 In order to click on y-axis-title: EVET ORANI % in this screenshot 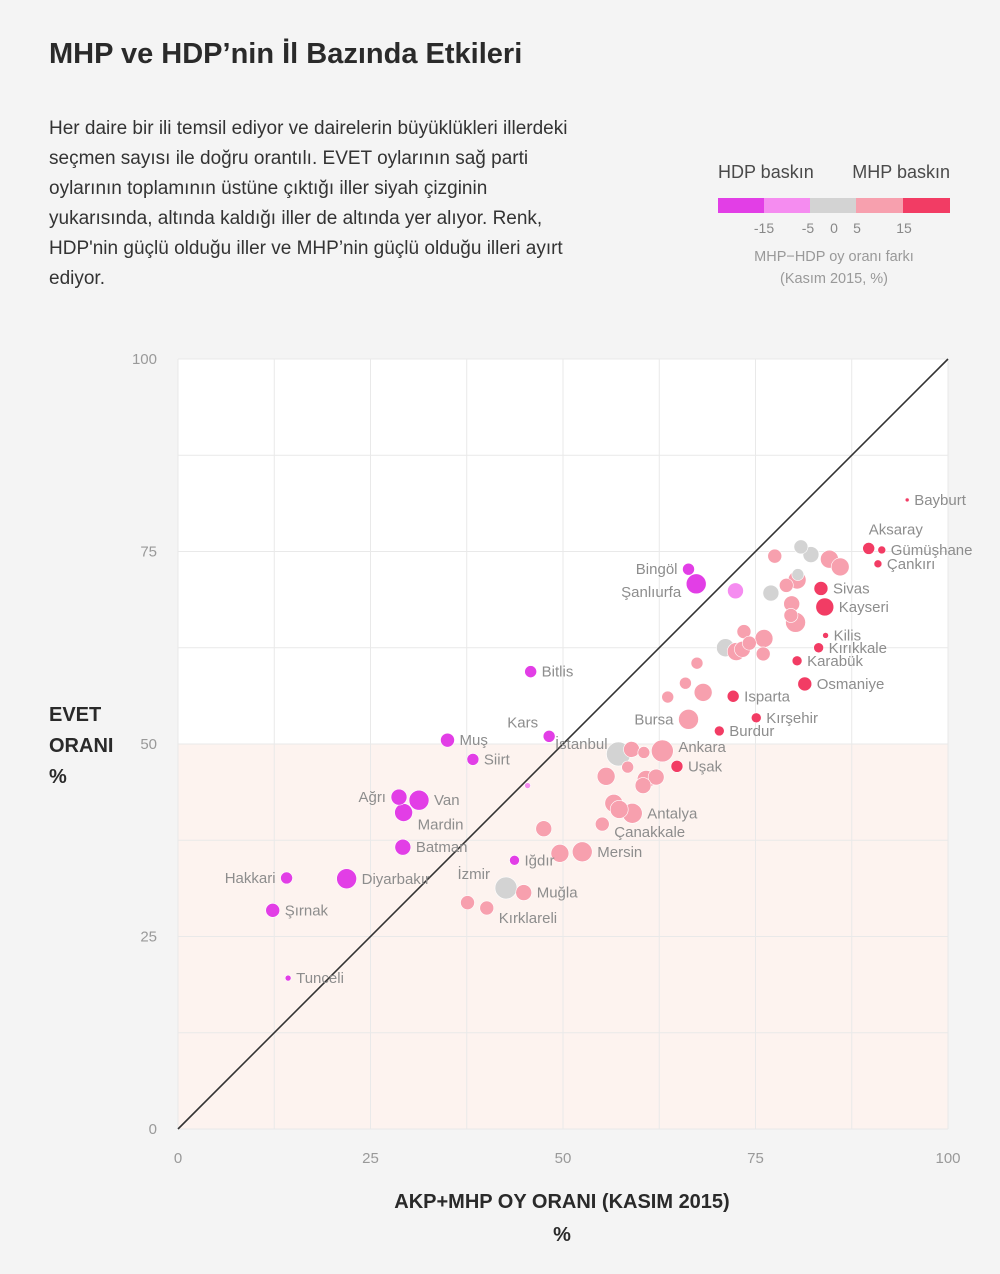, I will do `click(81, 746)`.